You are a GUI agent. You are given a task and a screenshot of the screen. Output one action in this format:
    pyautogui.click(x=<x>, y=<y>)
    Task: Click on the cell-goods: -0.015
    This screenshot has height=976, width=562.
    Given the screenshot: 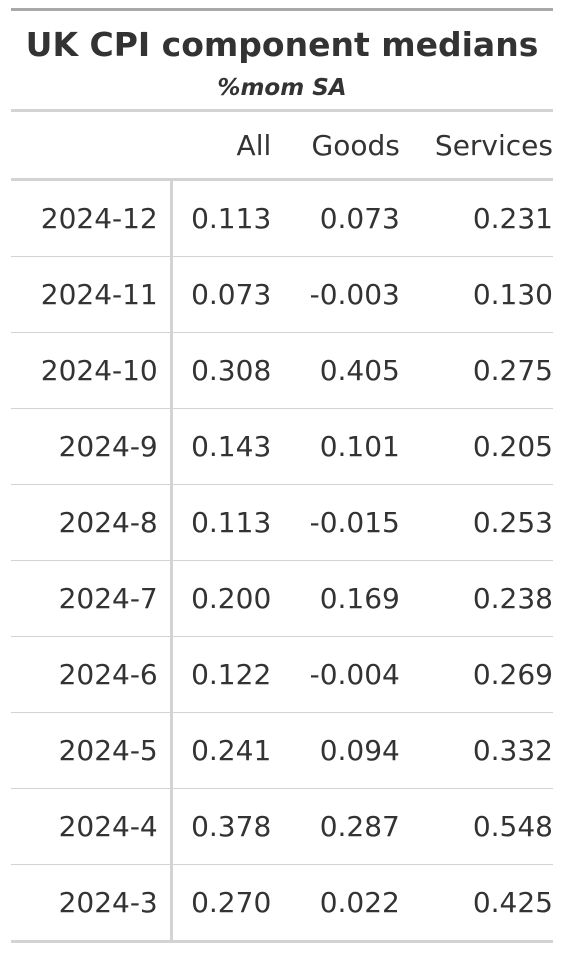 What is the action you would take?
    pyautogui.click(x=335, y=522)
    